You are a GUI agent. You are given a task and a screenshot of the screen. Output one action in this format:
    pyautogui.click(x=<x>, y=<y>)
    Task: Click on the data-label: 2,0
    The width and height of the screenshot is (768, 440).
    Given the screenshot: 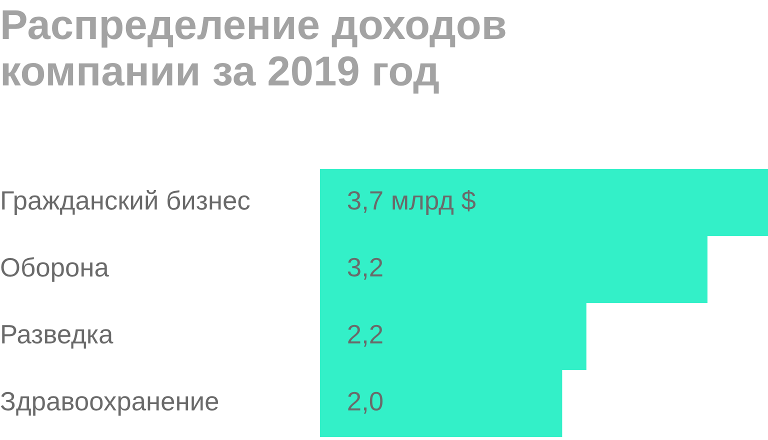 What is the action you would take?
    pyautogui.click(x=365, y=403)
    